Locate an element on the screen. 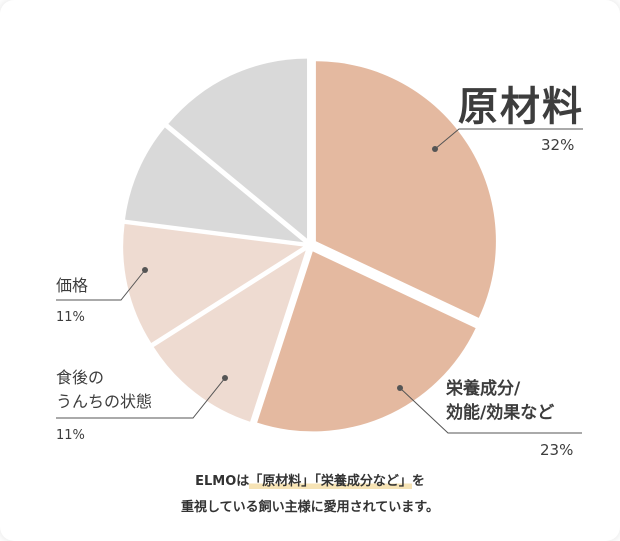  caption: ELMOは「原材料」「栄養成分など」を 重視している飼い主様に愛用されています。 is located at coordinates (310, 495).